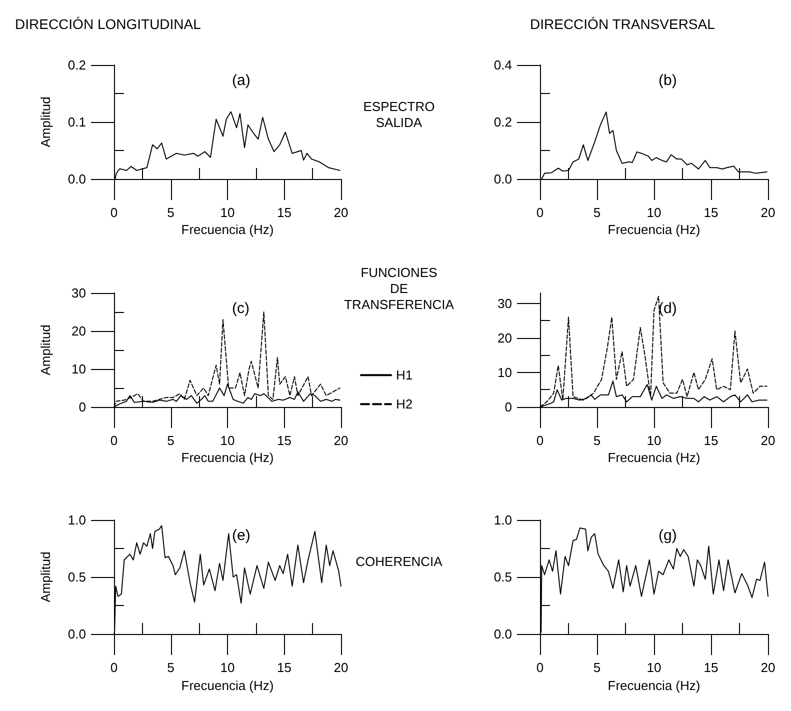  Describe the element at coordinates (241, 308) in the screenshot. I see `annotation: (c)` at that location.